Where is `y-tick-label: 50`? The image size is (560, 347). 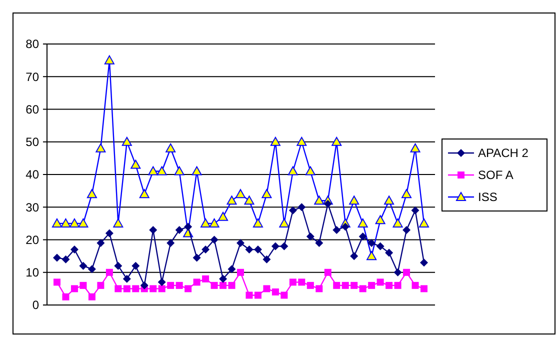
y-tick-label: 50 is located at coordinates (33, 142).